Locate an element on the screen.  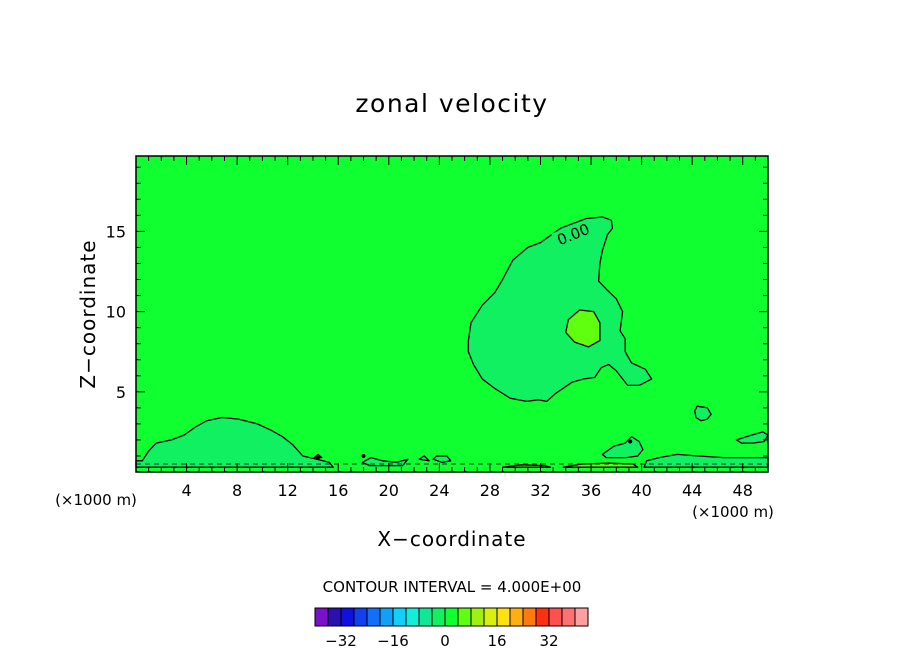
x-tick-label-4: 4 is located at coordinates (186, 490).